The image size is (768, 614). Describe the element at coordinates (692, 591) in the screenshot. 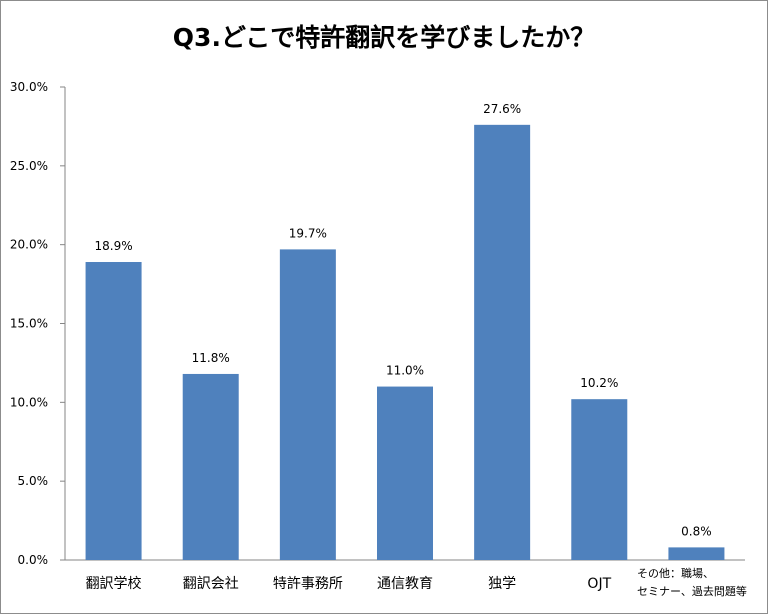

I see `category-label: セミナー、過去問題等` at that location.